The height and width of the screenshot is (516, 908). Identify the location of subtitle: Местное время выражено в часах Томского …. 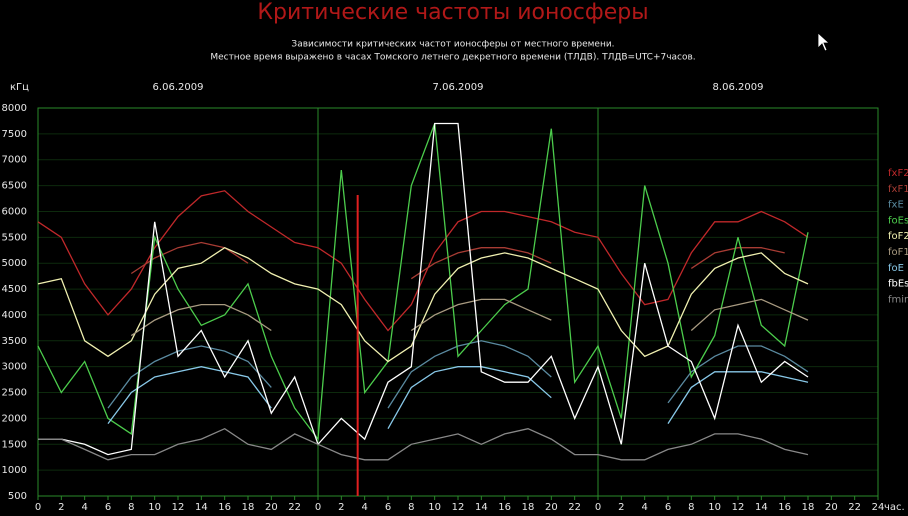
(452, 58).